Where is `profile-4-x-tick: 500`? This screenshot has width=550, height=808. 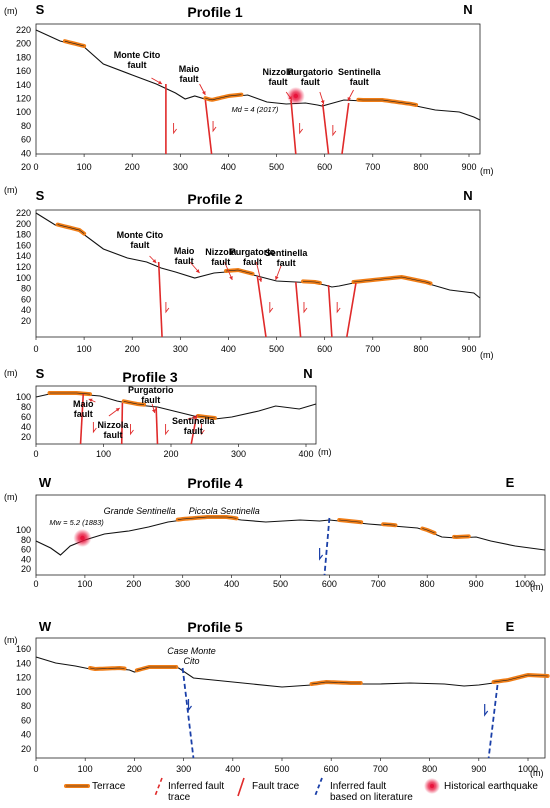
profile-4-x-tick: 500 is located at coordinates (280, 584).